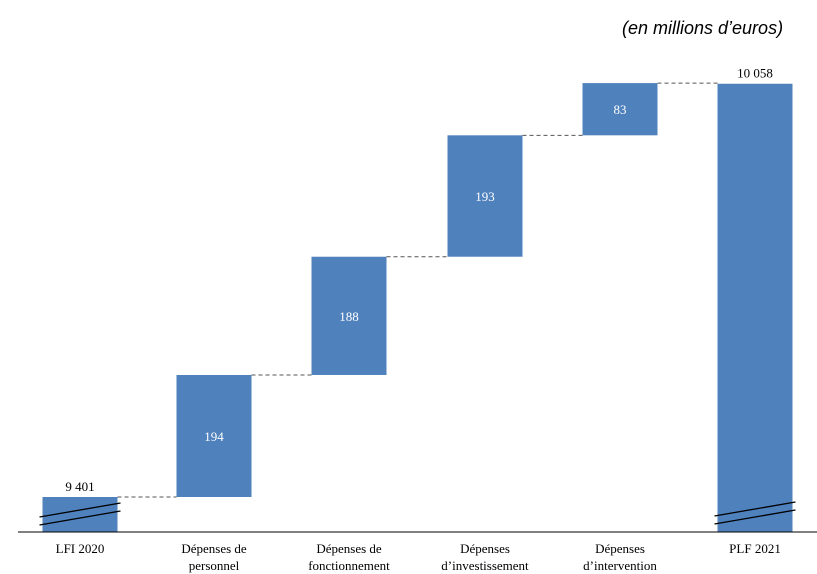 This screenshot has width=817, height=574. I want to click on category-label-1: Dépenses de personnel, so click(214, 557).